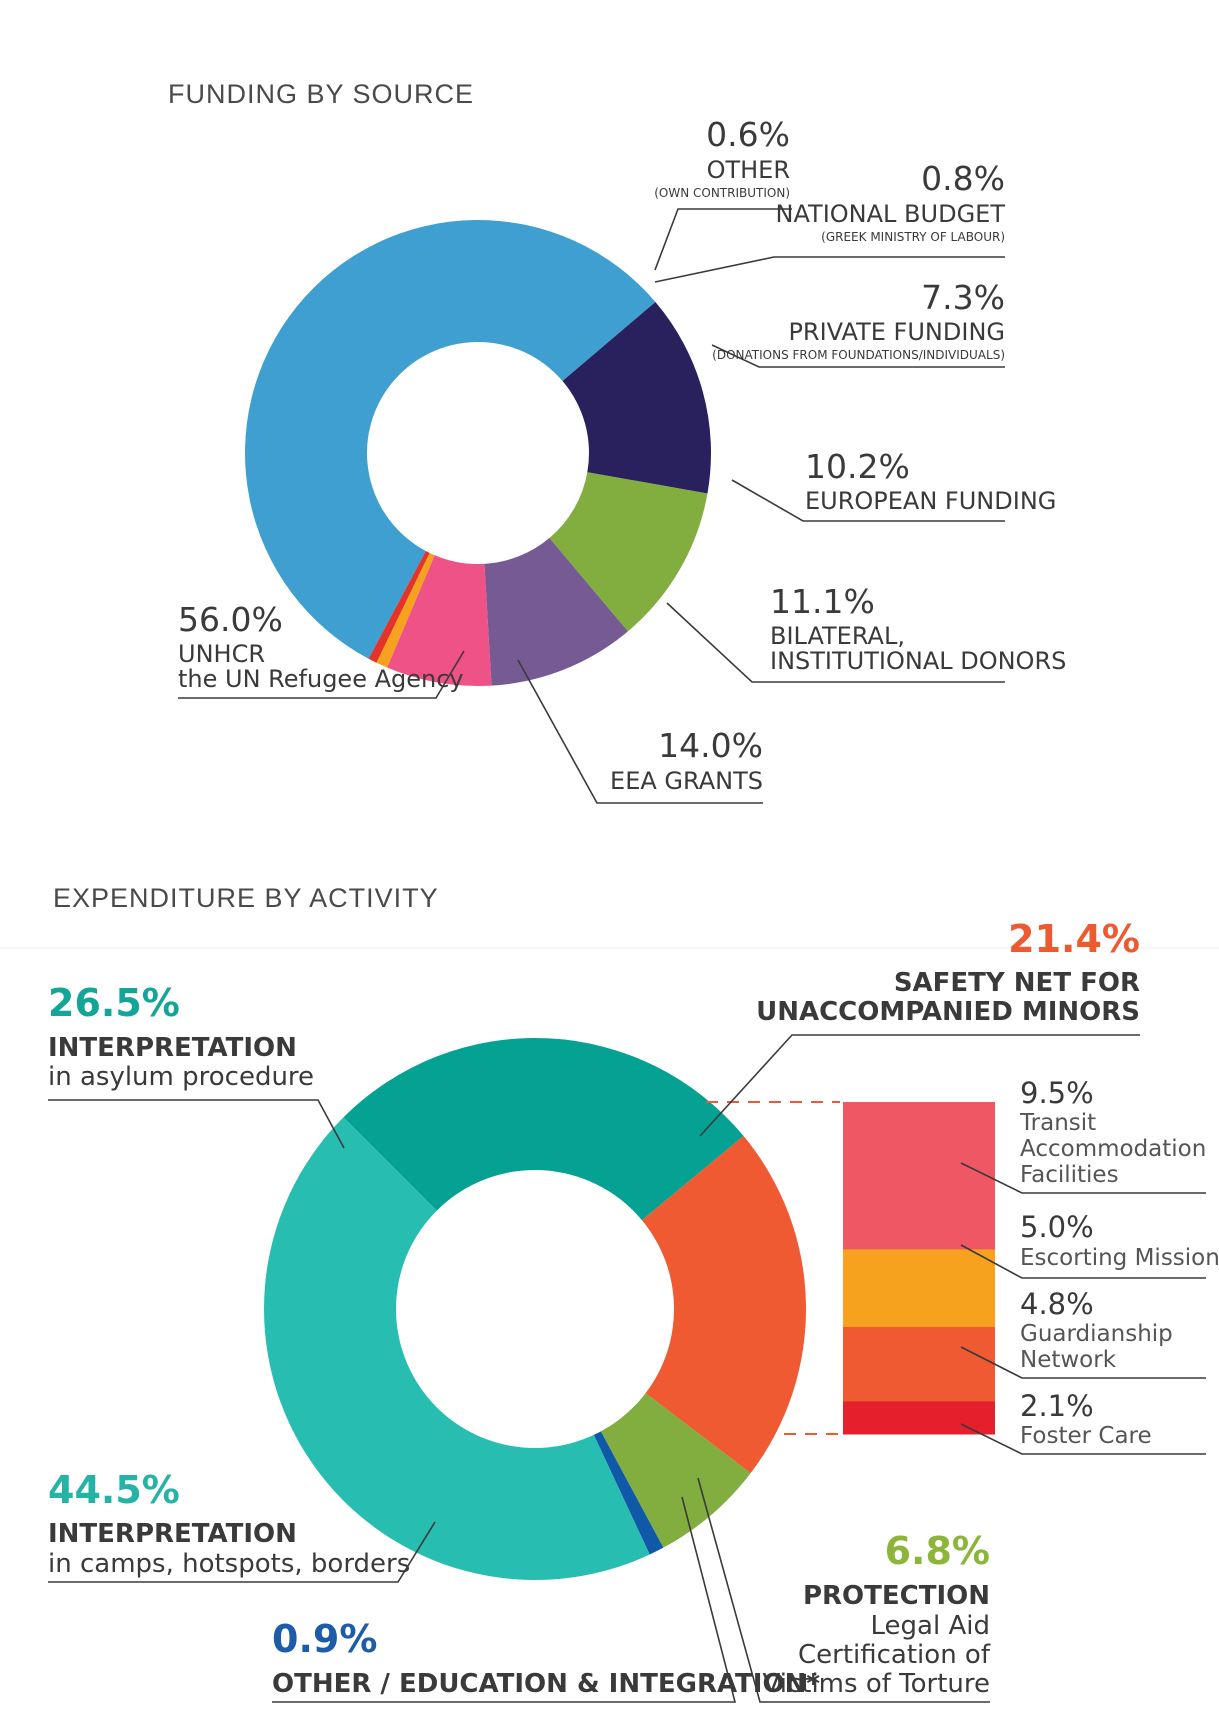 The width and height of the screenshot is (1219, 1709). I want to click on funding-label-eea: 14.0% EEA GRANTS, so click(686, 760).